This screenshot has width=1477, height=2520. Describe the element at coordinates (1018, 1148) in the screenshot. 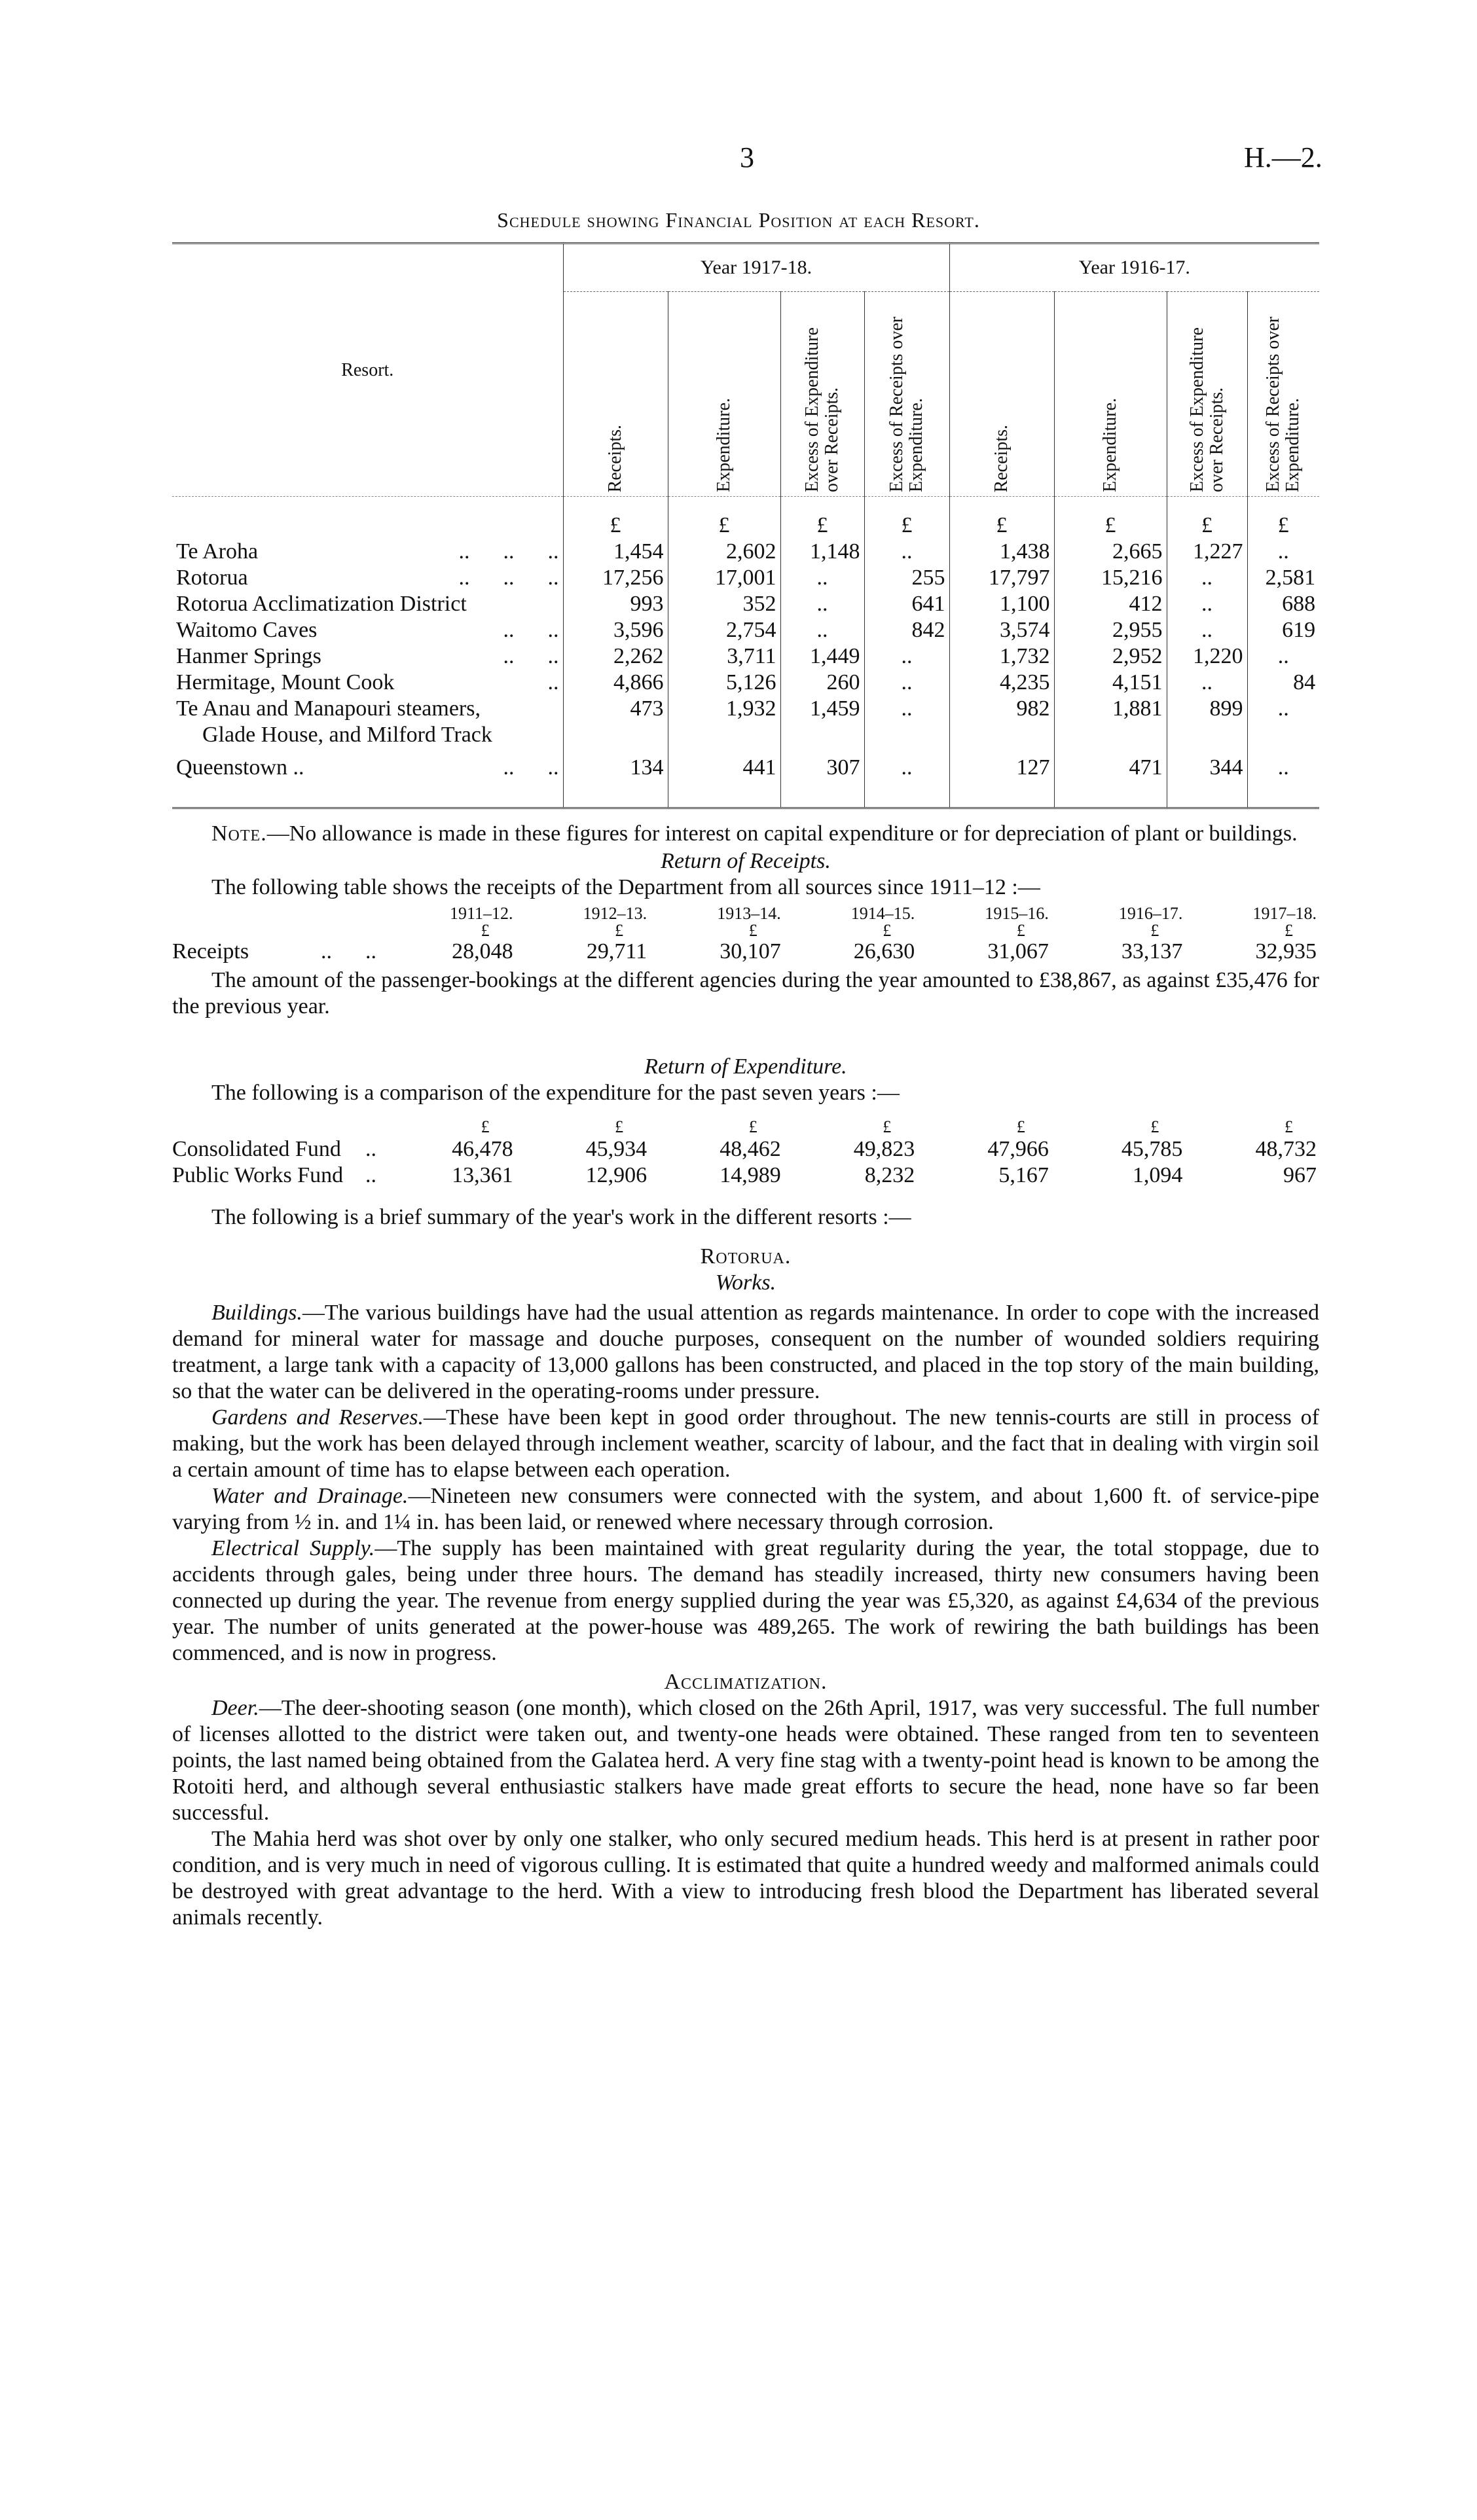

I see `value-cell: 47,966` at that location.